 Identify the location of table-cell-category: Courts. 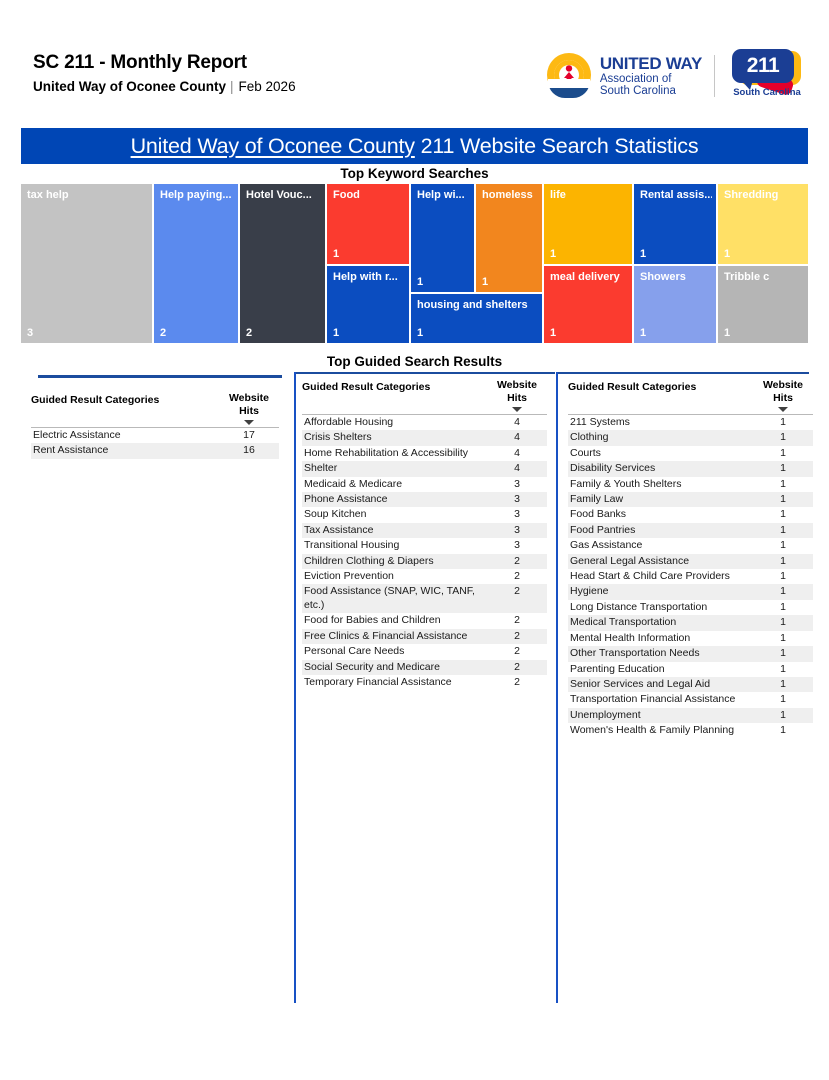
(585, 452).